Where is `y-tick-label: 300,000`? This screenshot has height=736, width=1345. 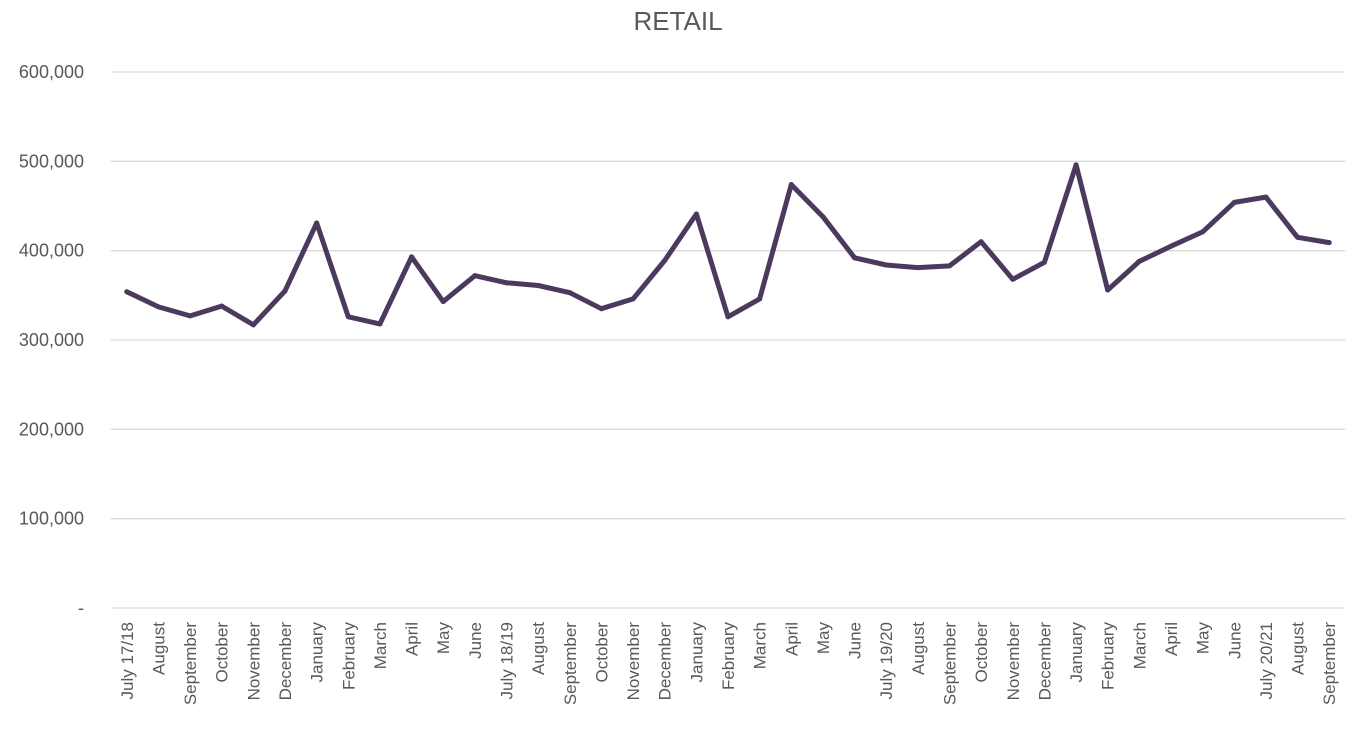
y-tick-label: 300,000 is located at coordinates (51, 340).